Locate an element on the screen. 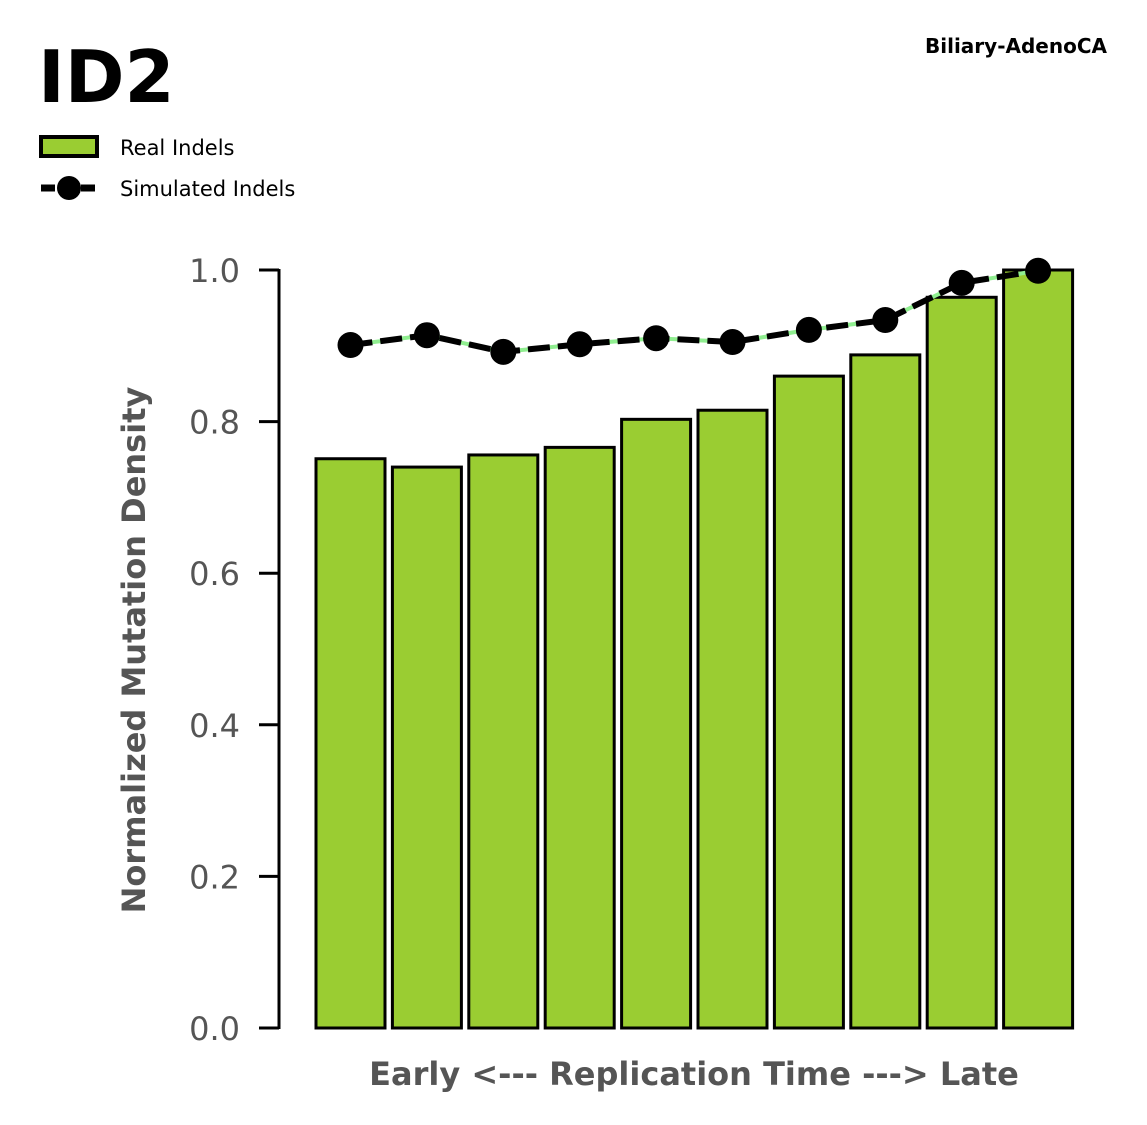 The image size is (1147, 1125). legend-bar-swatch is located at coordinates (69, 146).